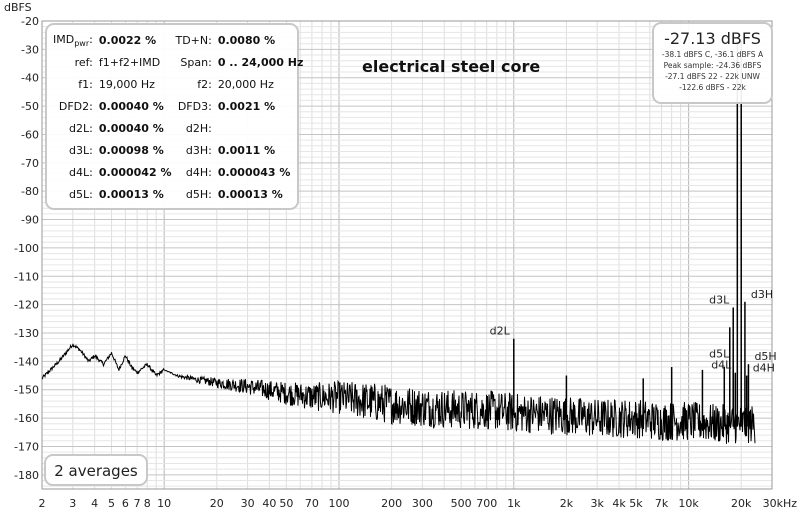 Image resolution: width=800 pixels, height=515 pixels. Describe the element at coordinates (81, 194) in the screenshot. I see `stats-label: d5L:` at that location.